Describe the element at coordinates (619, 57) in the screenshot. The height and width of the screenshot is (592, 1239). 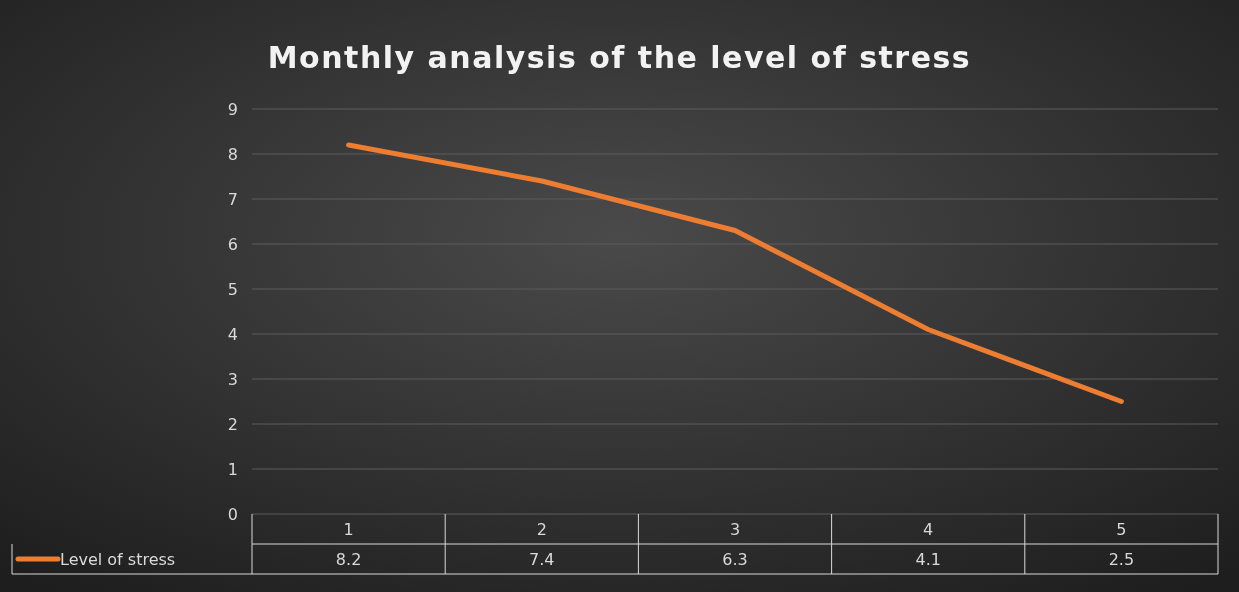
I see `chart-title: Monthly analysis of the level of stress` at that location.